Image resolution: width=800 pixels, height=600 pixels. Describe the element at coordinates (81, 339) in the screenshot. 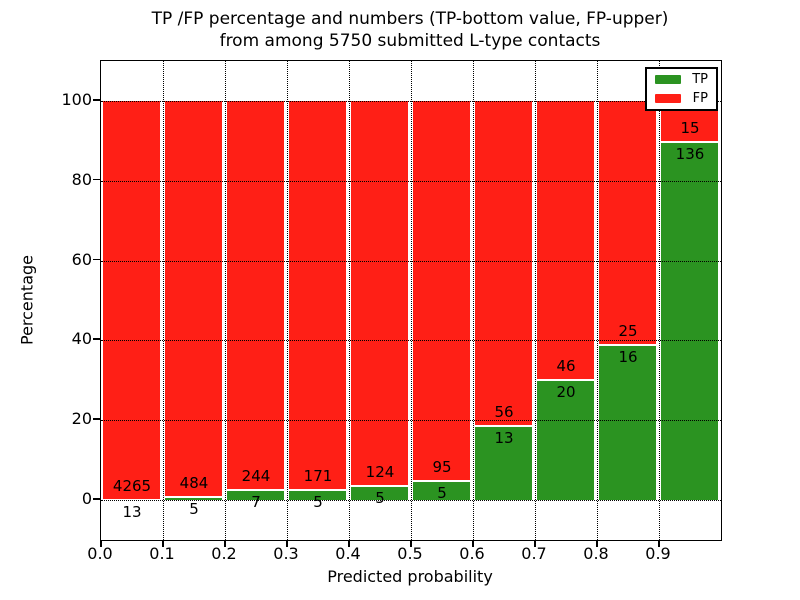

I see `y-tick-label: 40` at that location.